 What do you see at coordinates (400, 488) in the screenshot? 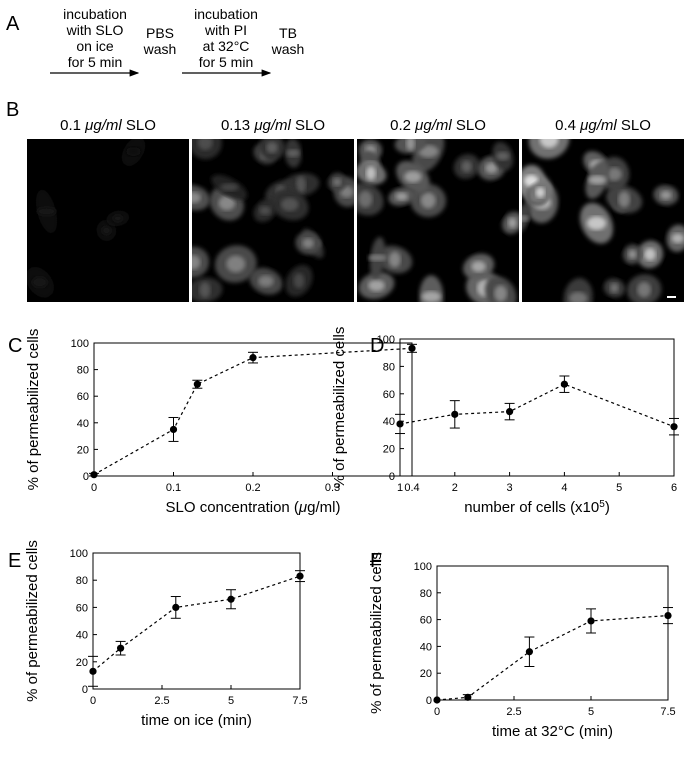
I see `x-tick-label: 1` at bounding box center [400, 488].